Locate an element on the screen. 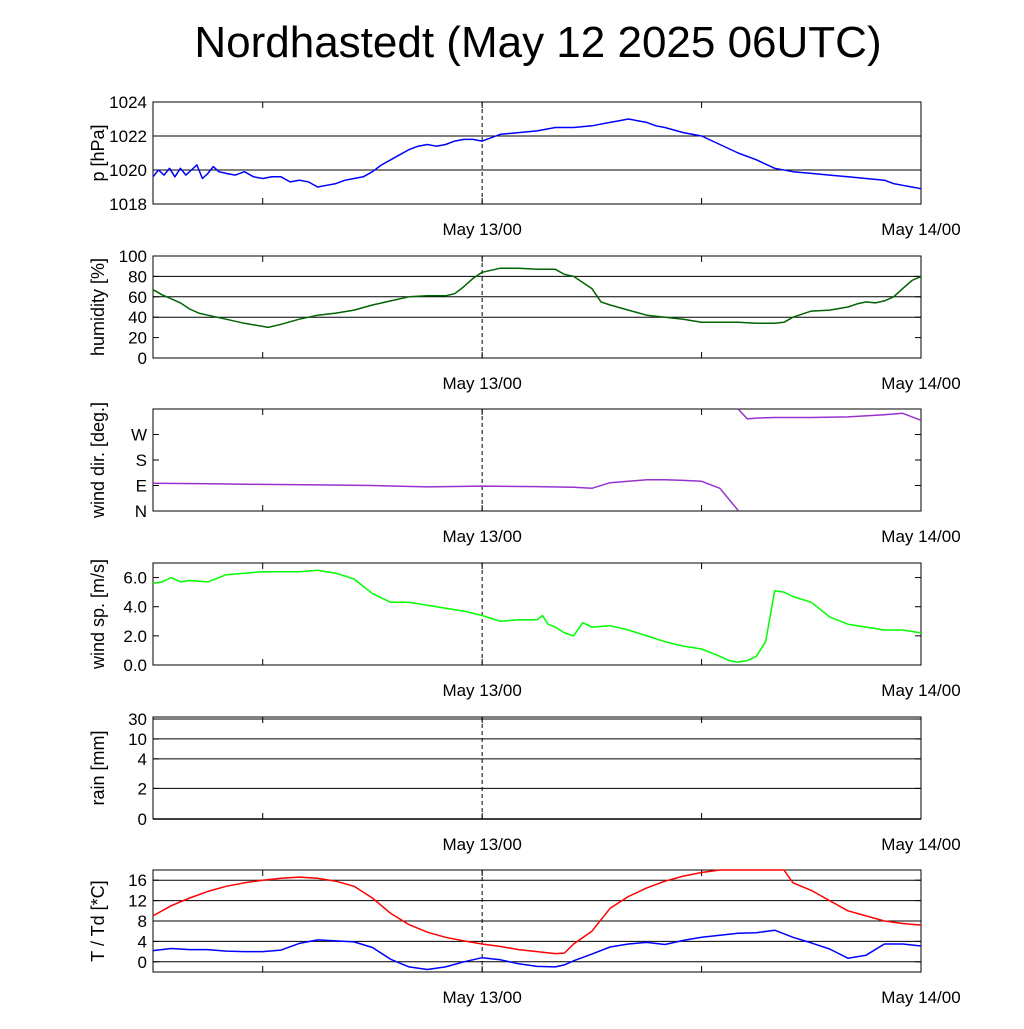  y-tick-label: 0.0 is located at coordinates (135, 665).